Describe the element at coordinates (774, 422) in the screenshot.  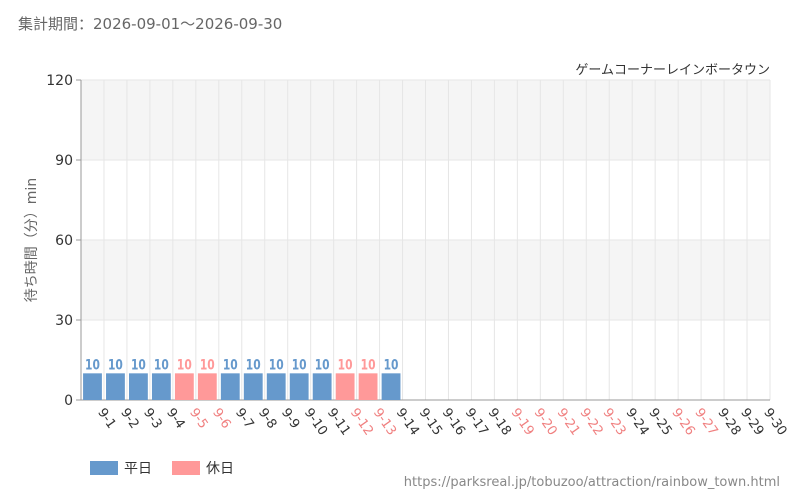
I see `x-tick-label: 9-30` at that location.